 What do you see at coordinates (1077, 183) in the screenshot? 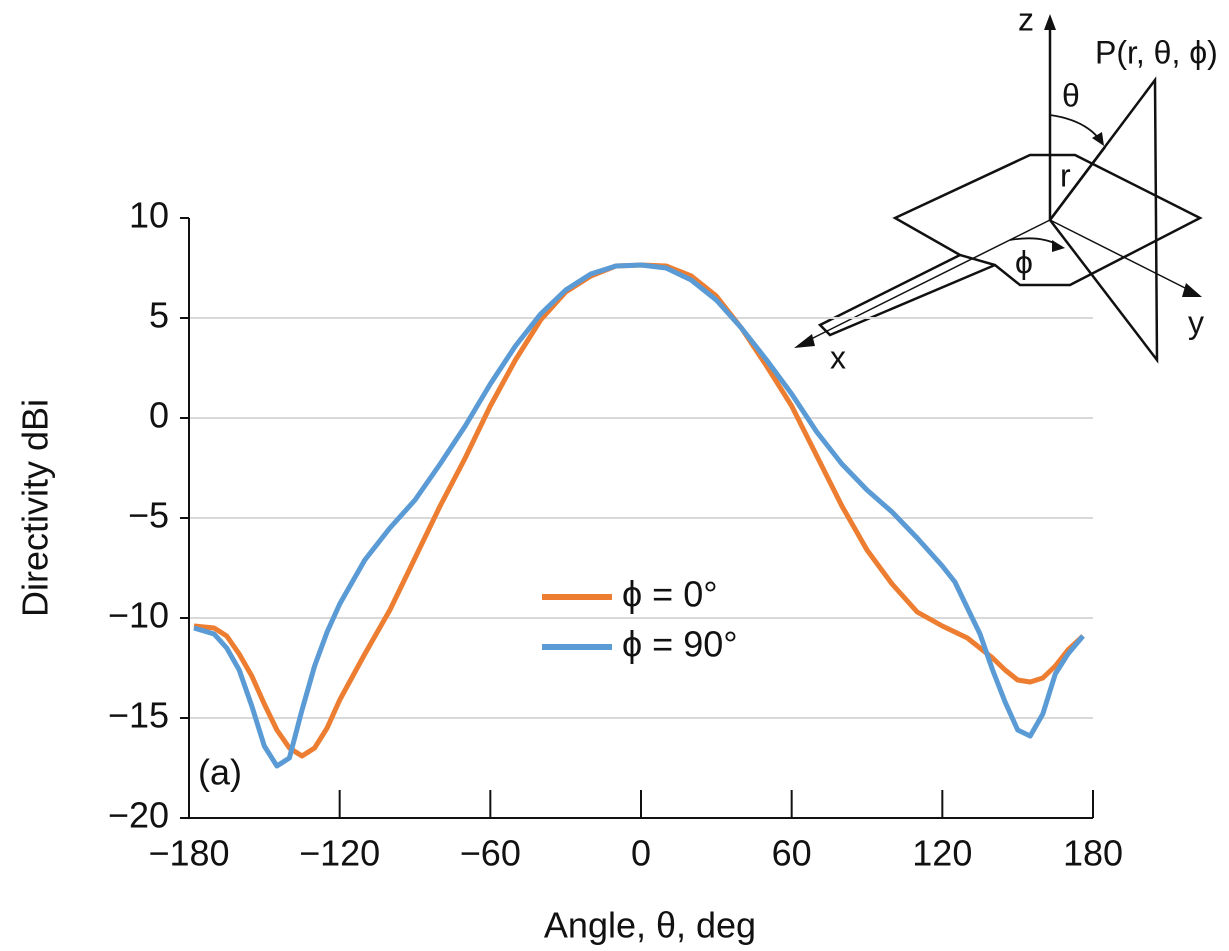
I see `r-line` at bounding box center [1077, 183].